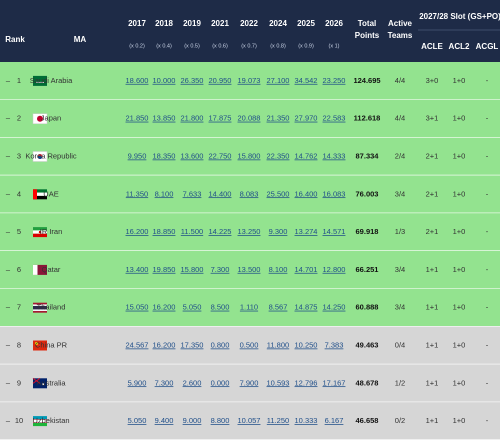 The height and width of the screenshot is (440, 500). What do you see at coordinates (400, 23) in the screenshot?
I see `header-active: Active` at bounding box center [400, 23].